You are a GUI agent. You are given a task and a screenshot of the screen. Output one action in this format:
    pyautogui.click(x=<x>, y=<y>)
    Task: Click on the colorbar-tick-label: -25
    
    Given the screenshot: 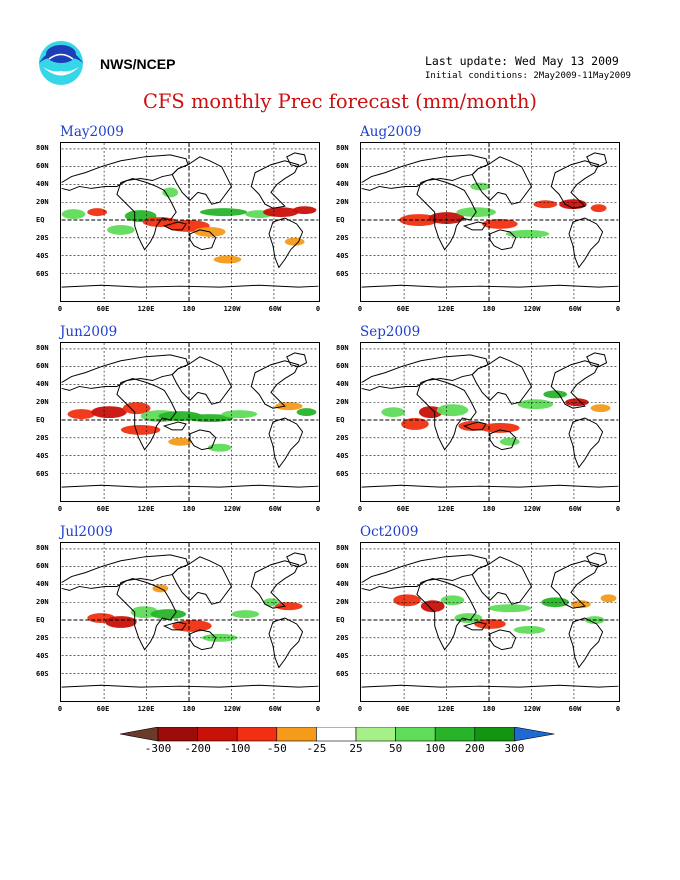 What is the action you would take?
    pyautogui.click(x=316, y=748)
    